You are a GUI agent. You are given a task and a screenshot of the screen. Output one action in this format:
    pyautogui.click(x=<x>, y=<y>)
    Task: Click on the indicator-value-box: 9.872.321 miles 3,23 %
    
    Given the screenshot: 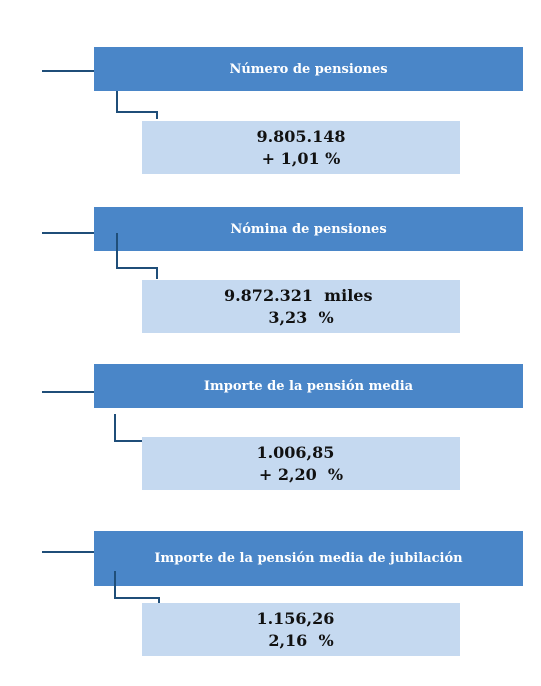 What is the action you would take?
    pyautogui.click(x=301, y=306)
    